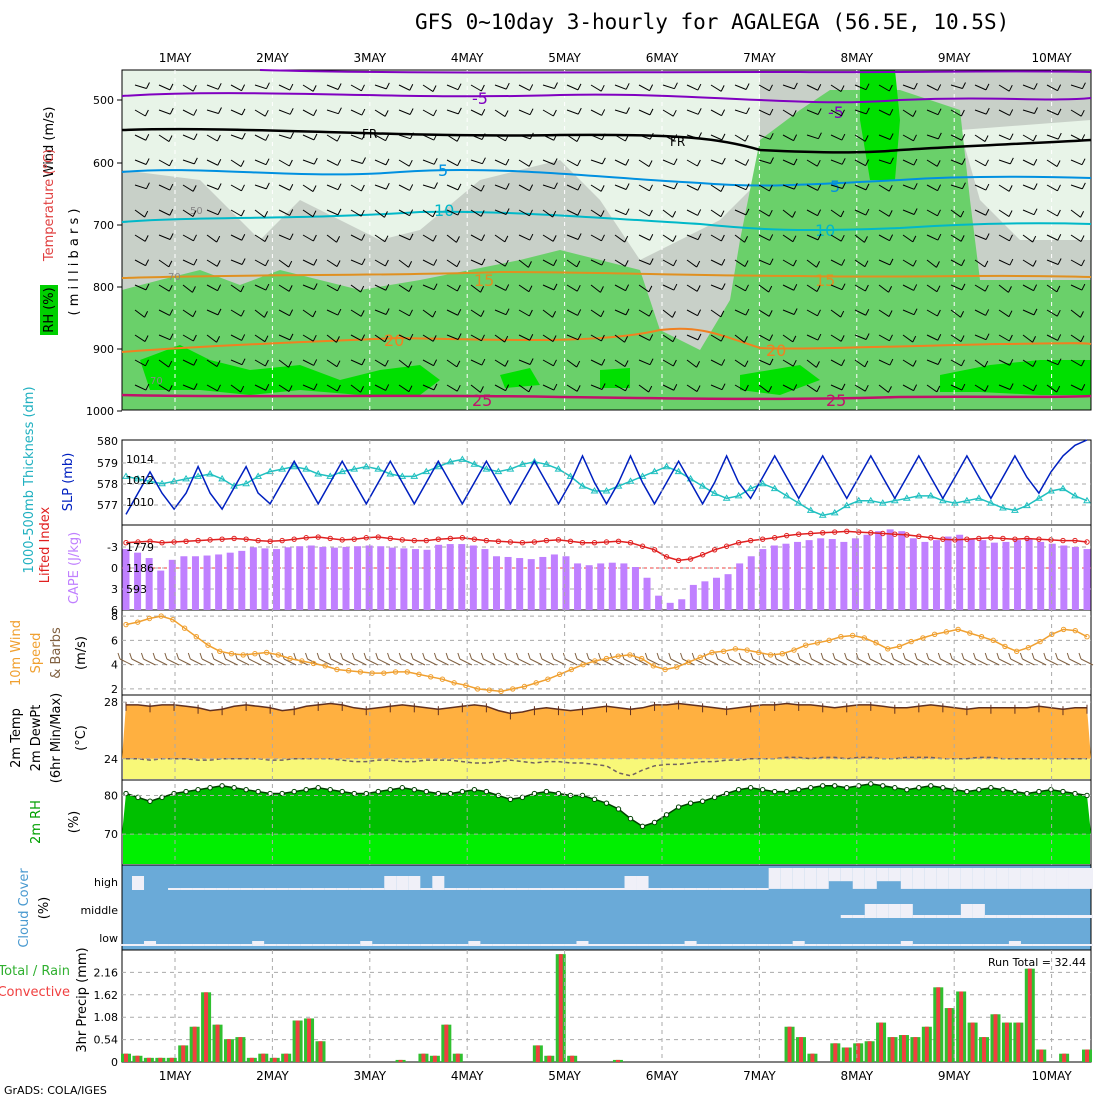  What do you see at coordinates (606, 482) in the screenshot?
I see `slp-frame` at bounding box center [606, 482].